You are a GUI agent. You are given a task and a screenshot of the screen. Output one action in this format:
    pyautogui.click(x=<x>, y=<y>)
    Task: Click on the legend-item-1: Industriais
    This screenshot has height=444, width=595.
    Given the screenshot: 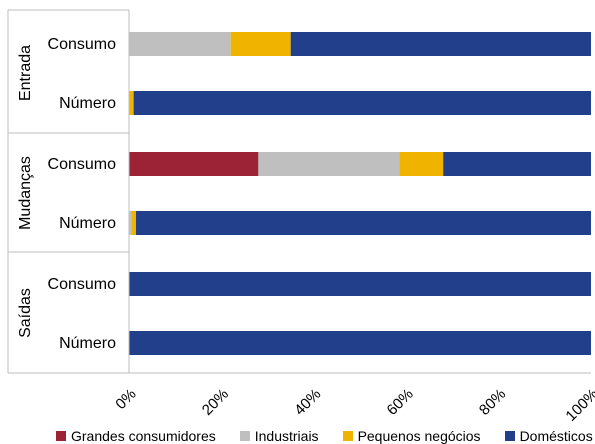 What is the action you would take?
    pyautogui.click(x=279, y=435)
    